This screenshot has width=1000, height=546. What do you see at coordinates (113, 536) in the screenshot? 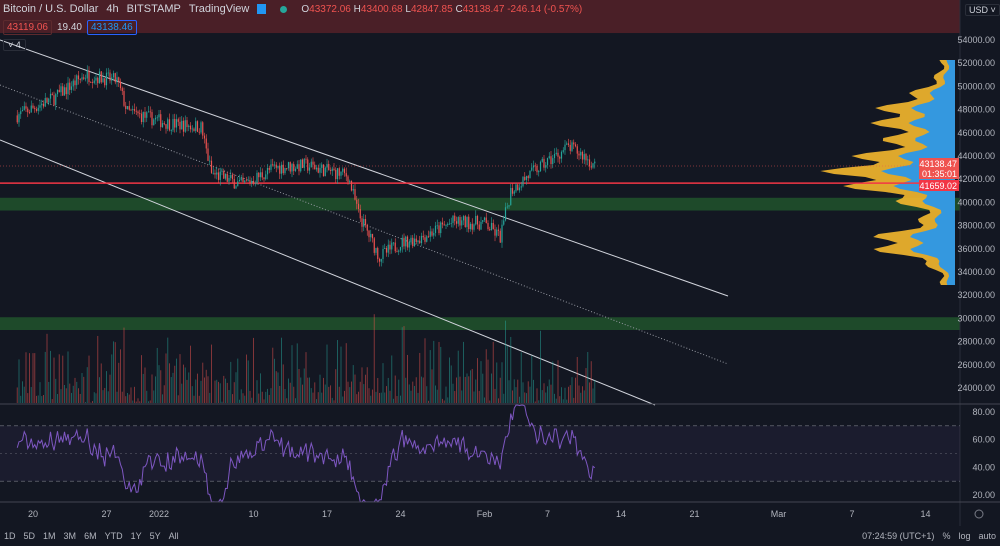
I see `range-ytd: YTD` at bounding box center [113, 536].